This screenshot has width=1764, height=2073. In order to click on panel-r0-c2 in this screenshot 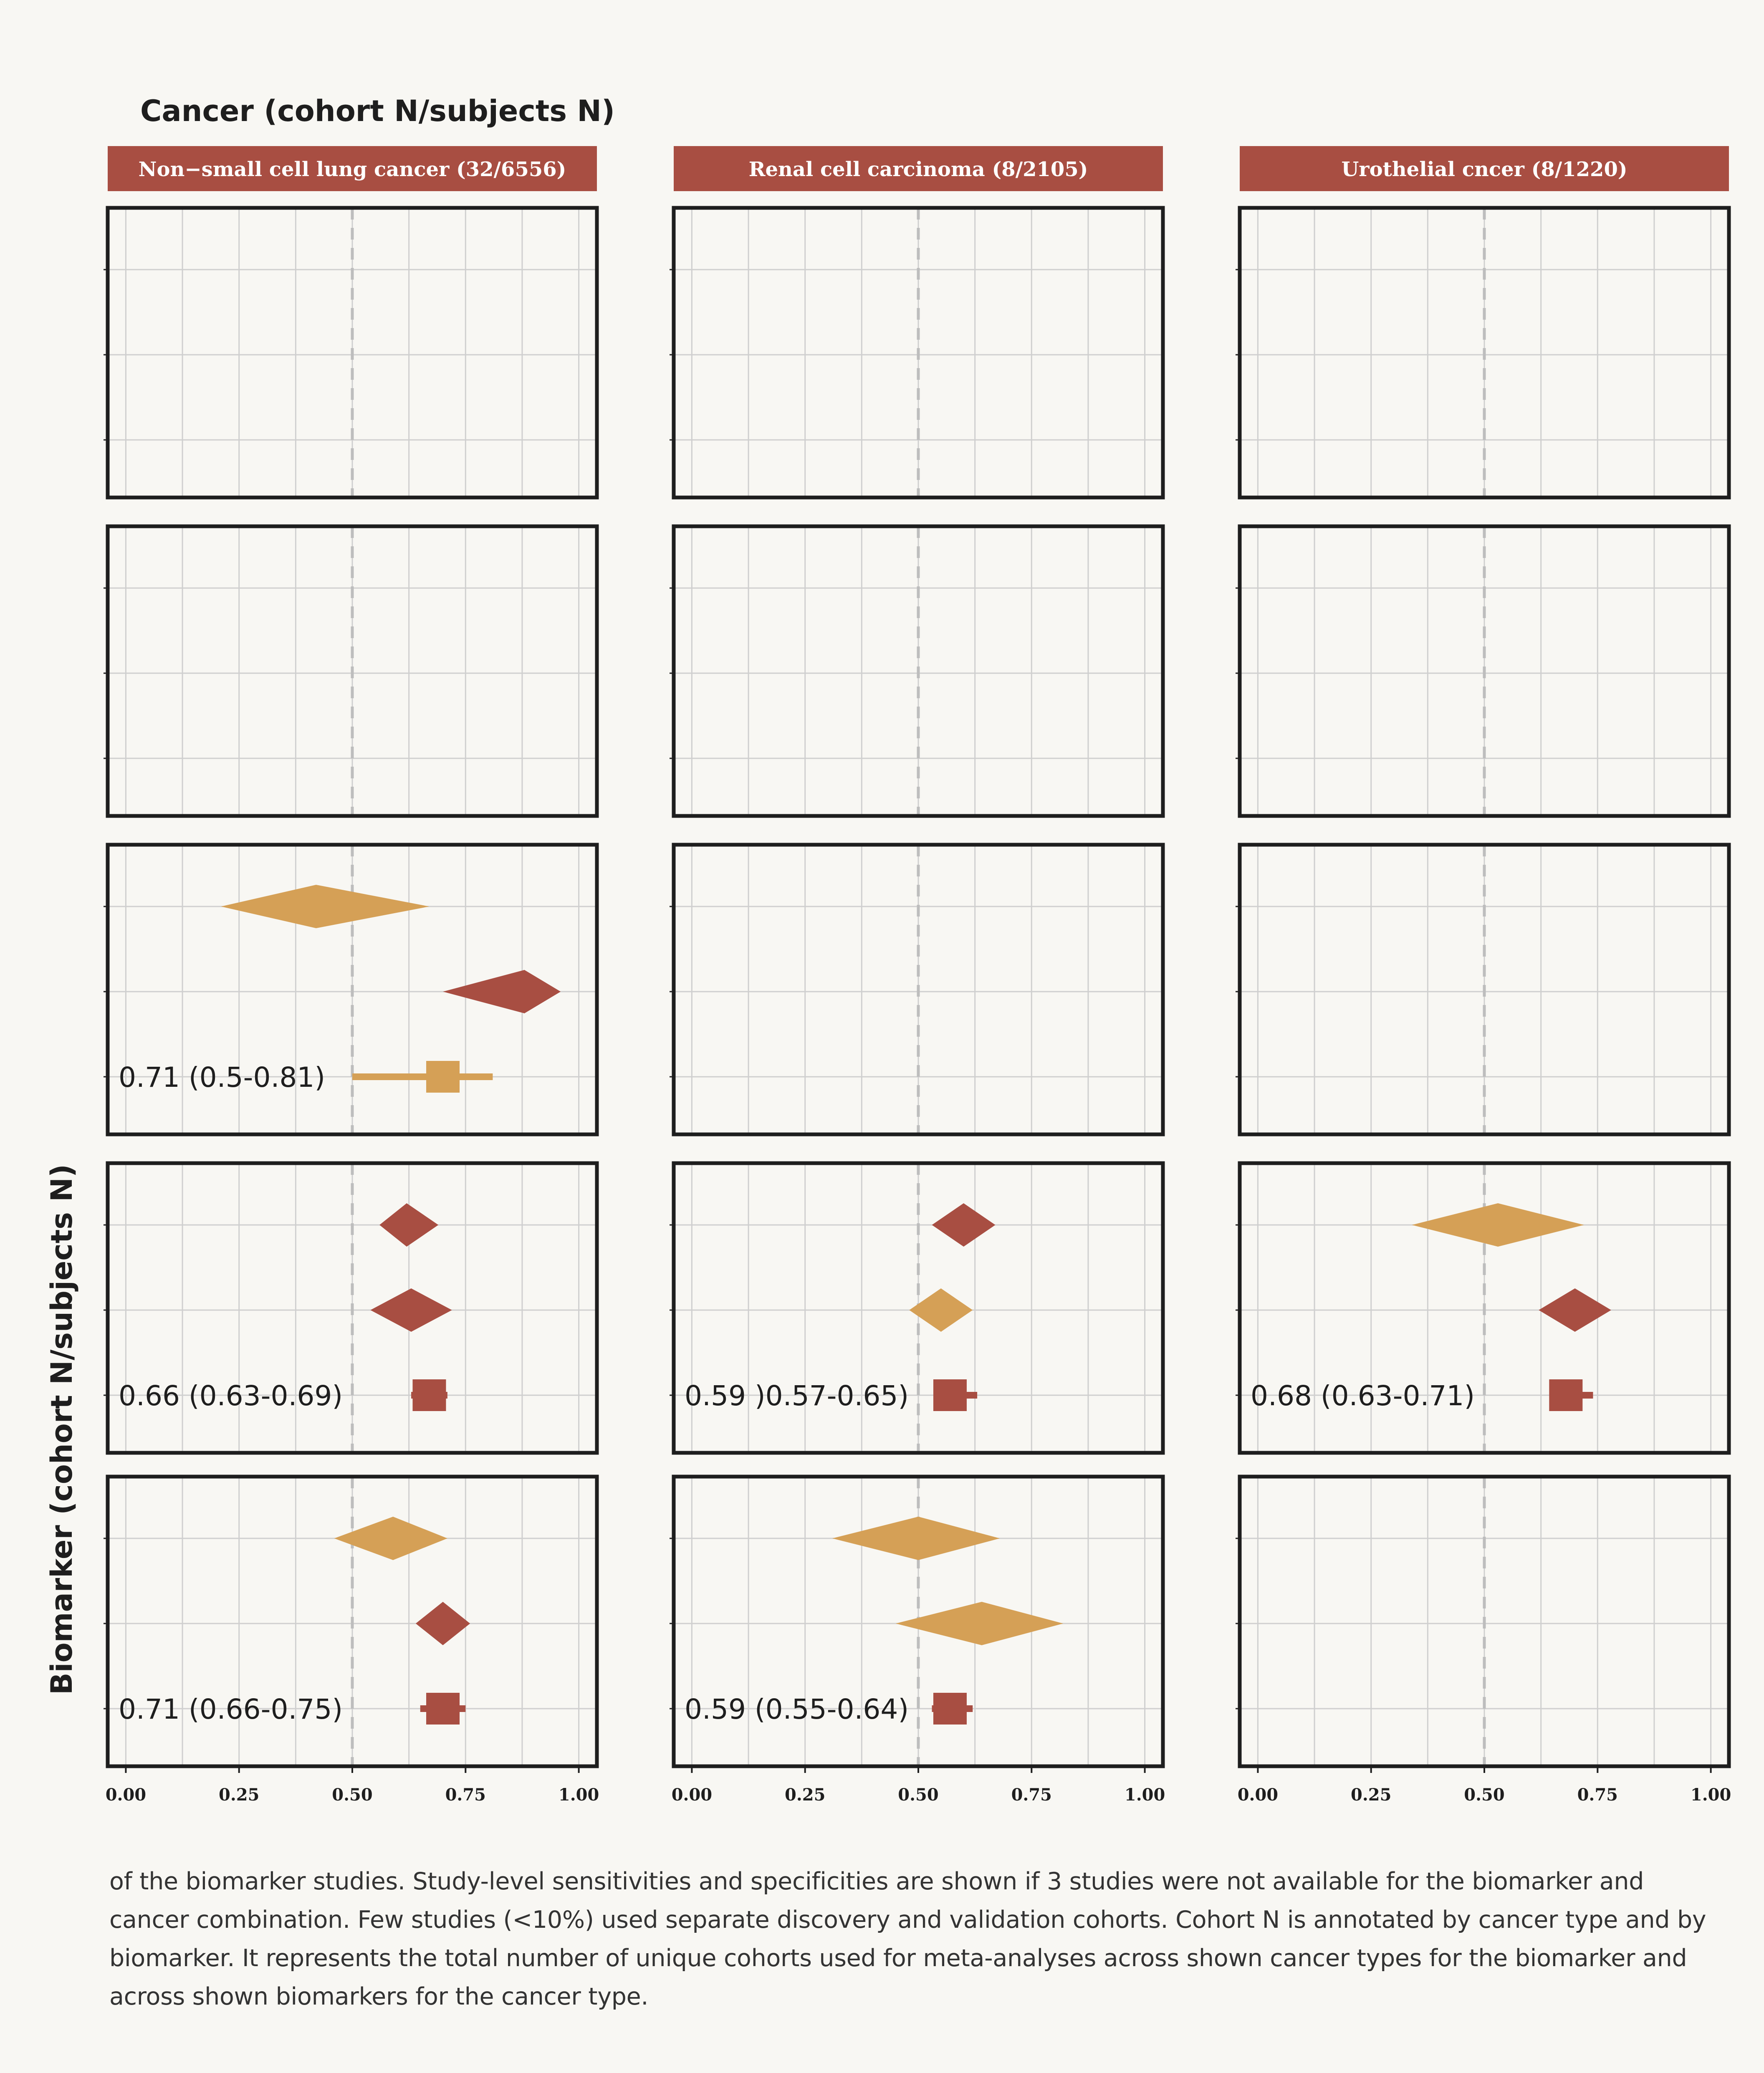, I will do `click(1483, 353)`.